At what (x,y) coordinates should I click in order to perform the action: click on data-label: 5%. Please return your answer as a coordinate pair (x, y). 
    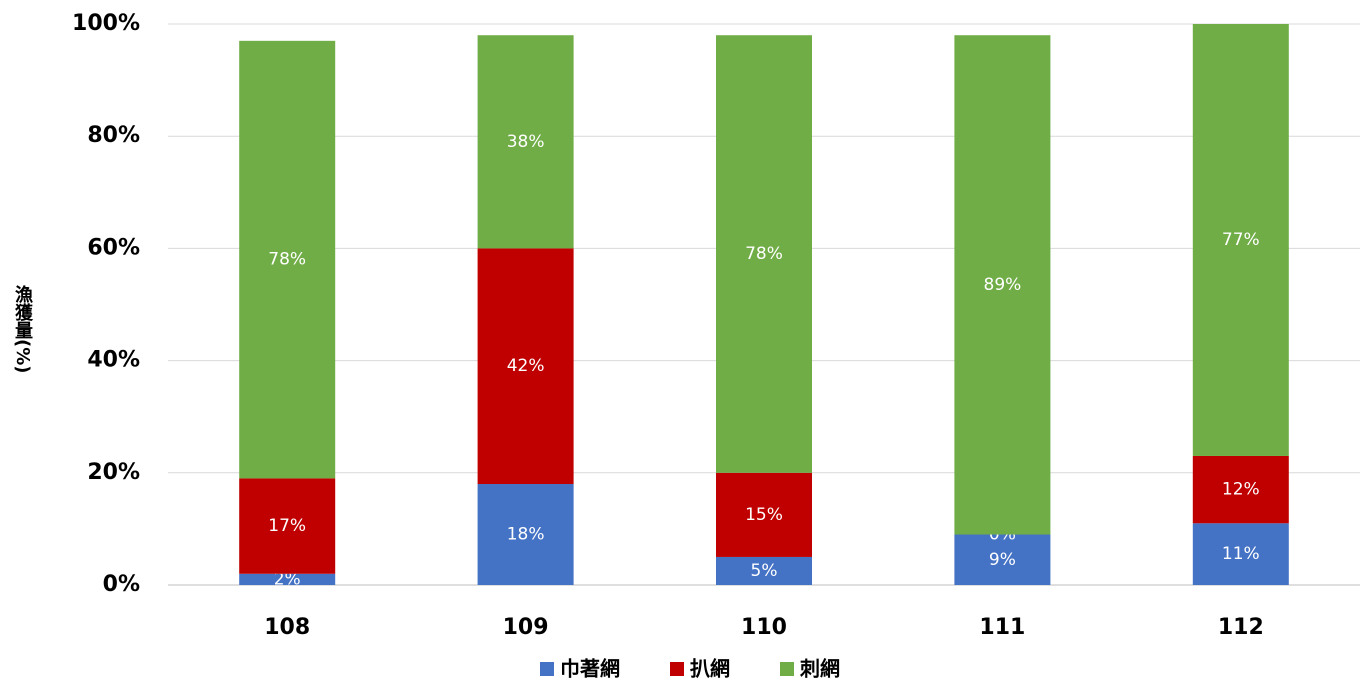
    Looking at the image, I should click on (764, 571).